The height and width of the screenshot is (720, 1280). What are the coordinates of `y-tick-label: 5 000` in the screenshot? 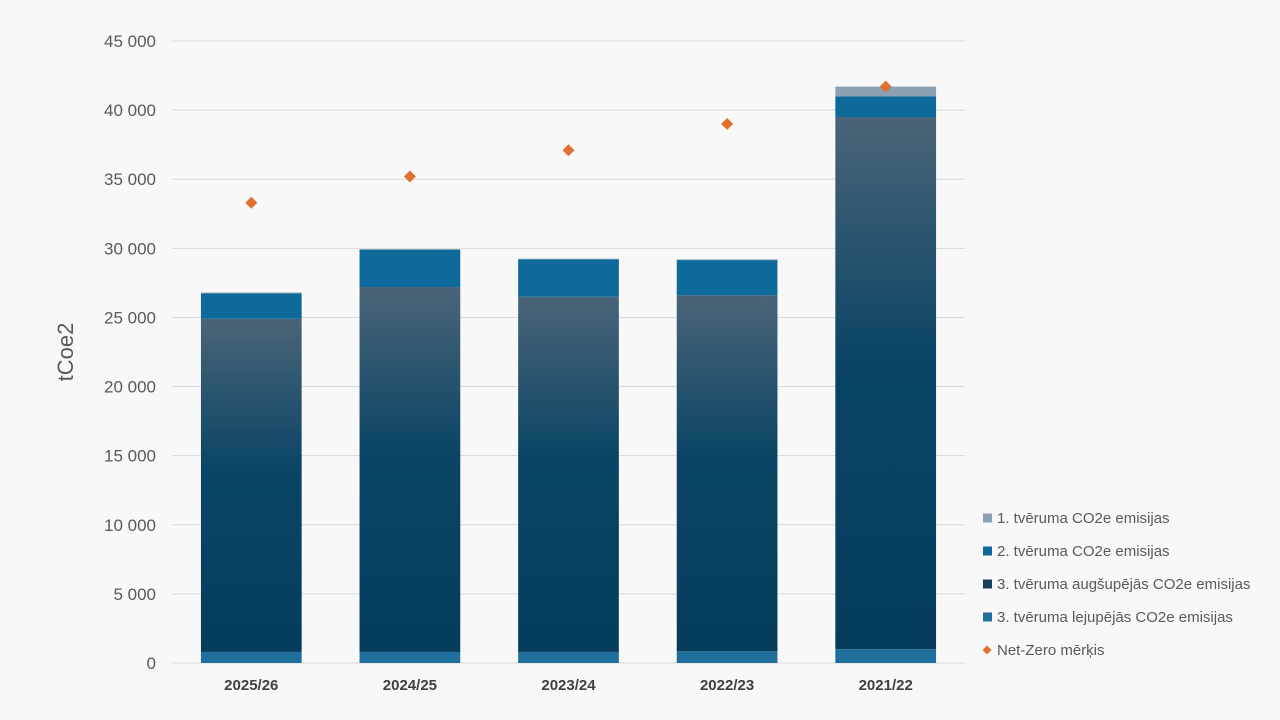 It's located at (134, 594).